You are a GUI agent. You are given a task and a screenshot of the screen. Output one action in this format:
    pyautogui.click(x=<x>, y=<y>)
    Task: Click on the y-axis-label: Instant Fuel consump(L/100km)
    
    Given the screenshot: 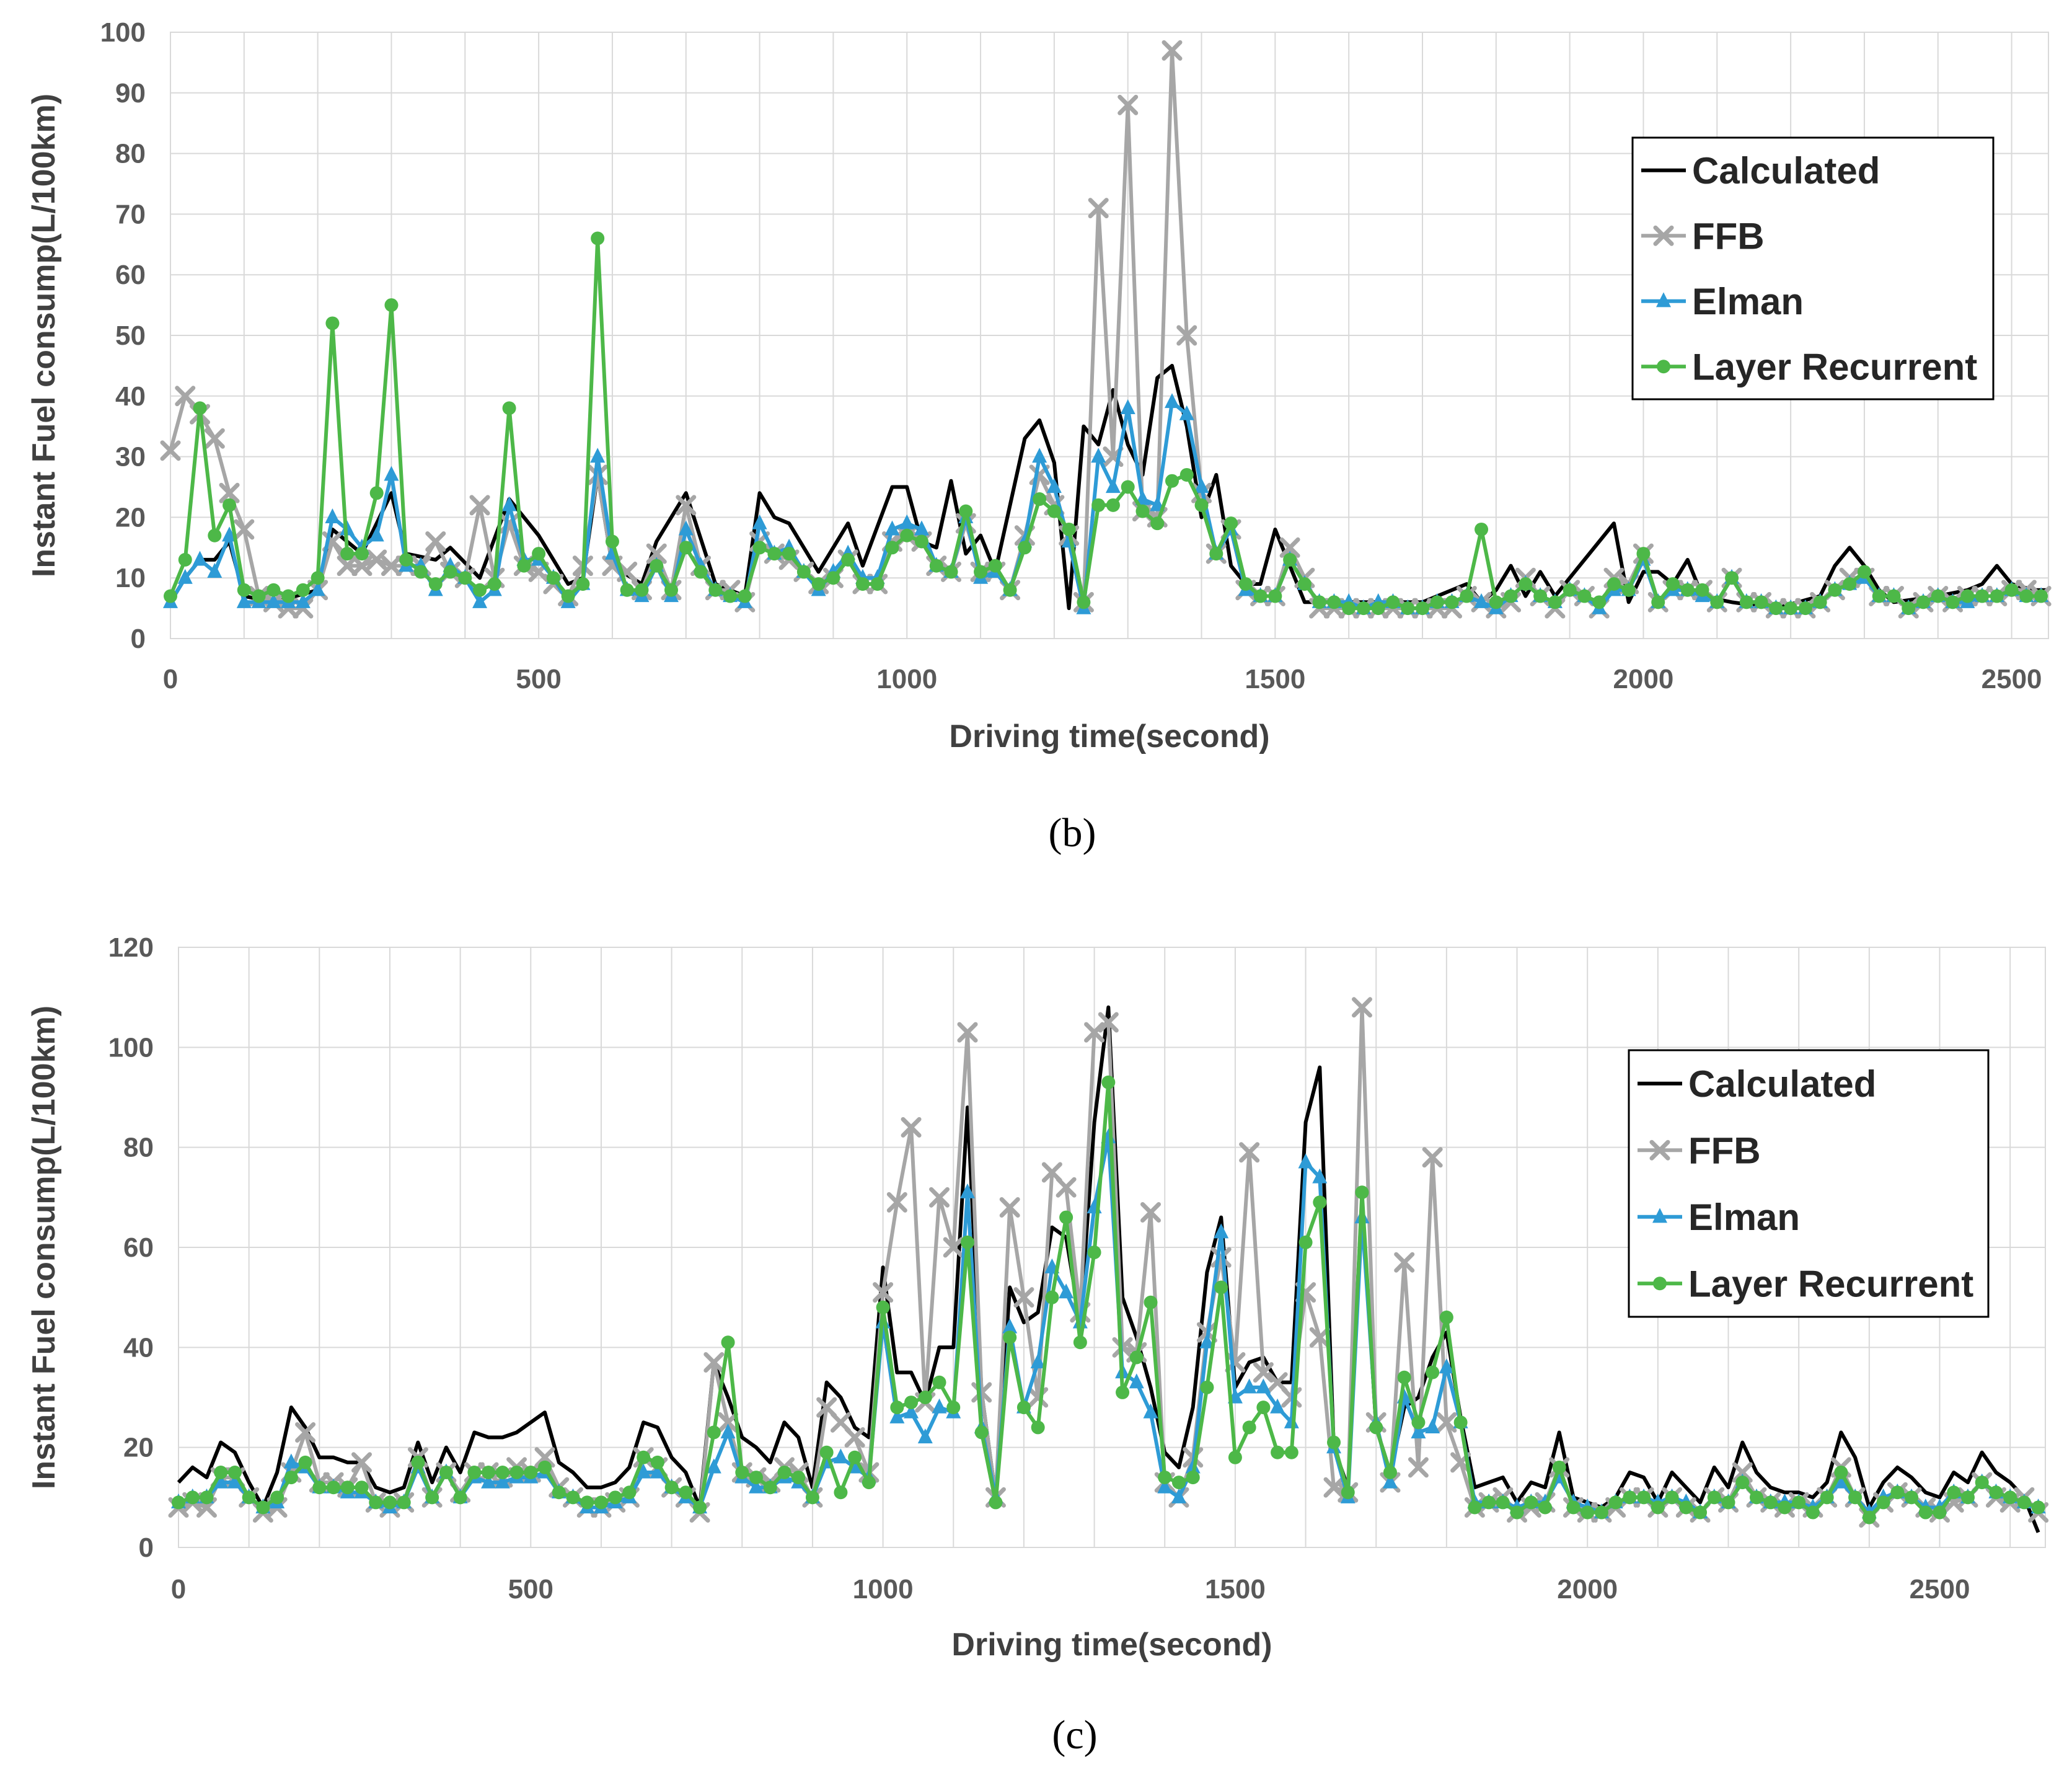 What is the action you would take?
    pyautogui.click(x=44, y=1247)
    